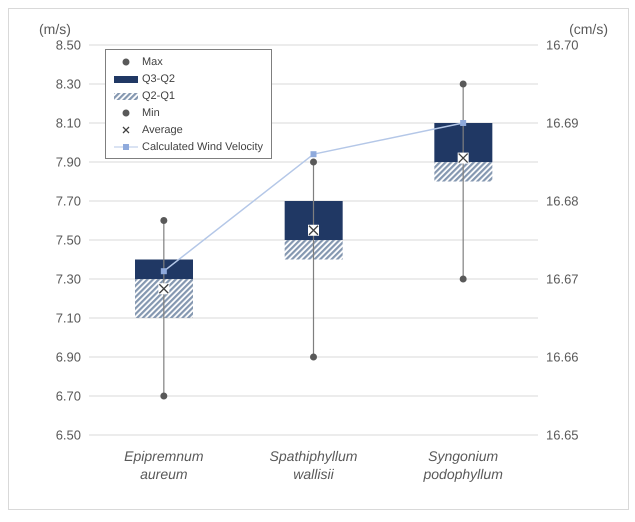 The height and width of the screenshot is (522, 635). Describe the element at coordinates (68, 123) in the screenshot. I see `y-tick-label: 8.10` at that location.